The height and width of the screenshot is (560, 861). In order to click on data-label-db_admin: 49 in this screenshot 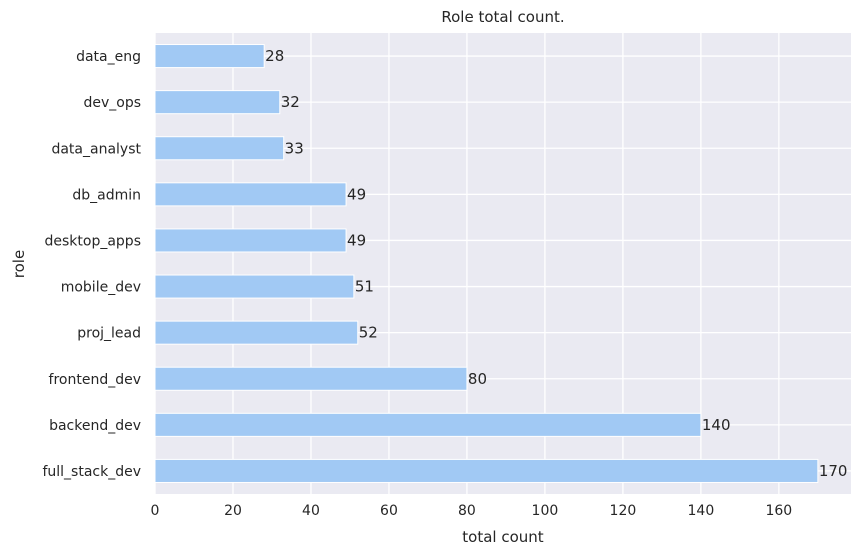, I will do `click(356, 194)`.